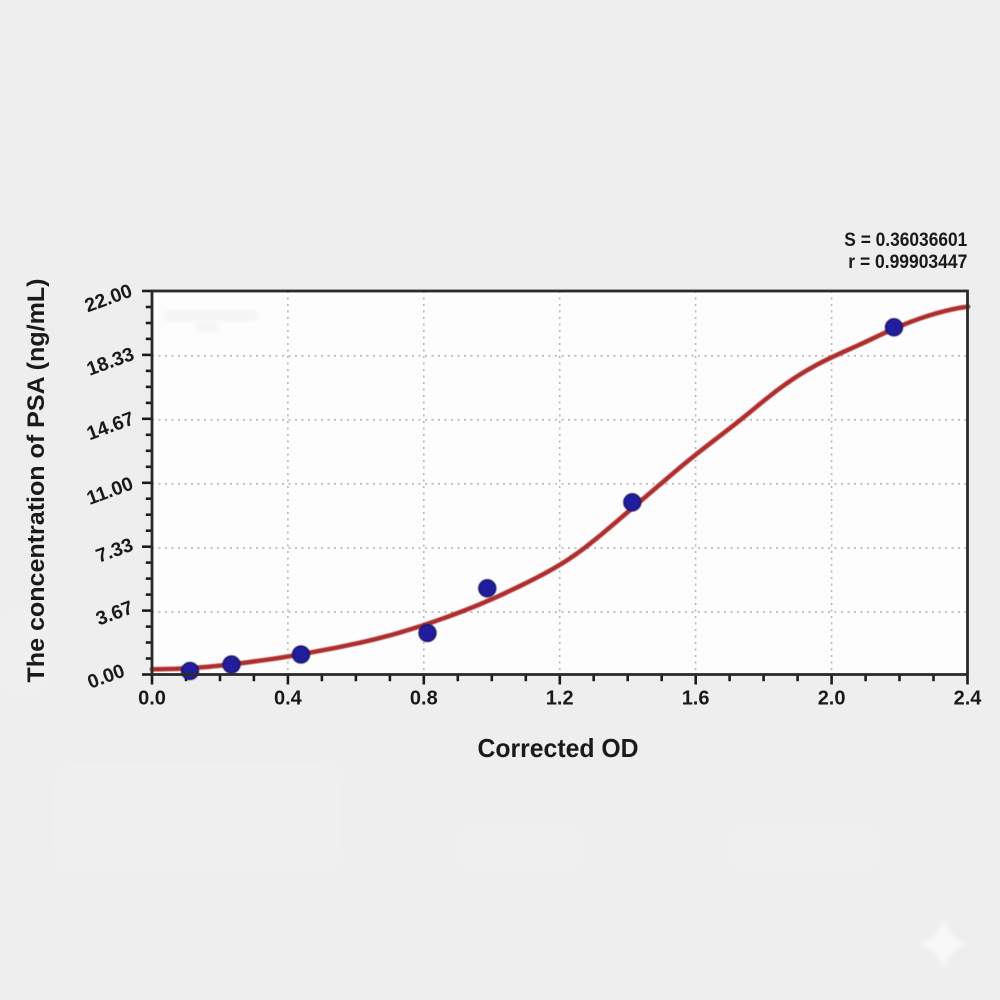 Image resolution: width=1000 pixels, height=1000 pixels. Describe the element at coordinates (968, 699) in the screenshot. I see `svg-text: 2.4` at that location.